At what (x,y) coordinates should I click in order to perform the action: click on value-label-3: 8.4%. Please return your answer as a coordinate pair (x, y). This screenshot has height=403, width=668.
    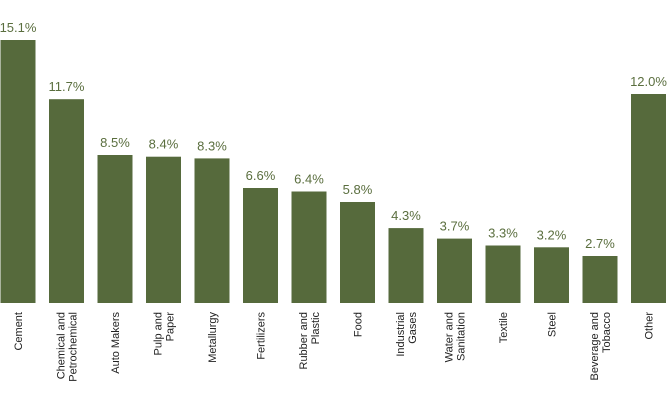
    Looking at the image, I should click on (164, 144).